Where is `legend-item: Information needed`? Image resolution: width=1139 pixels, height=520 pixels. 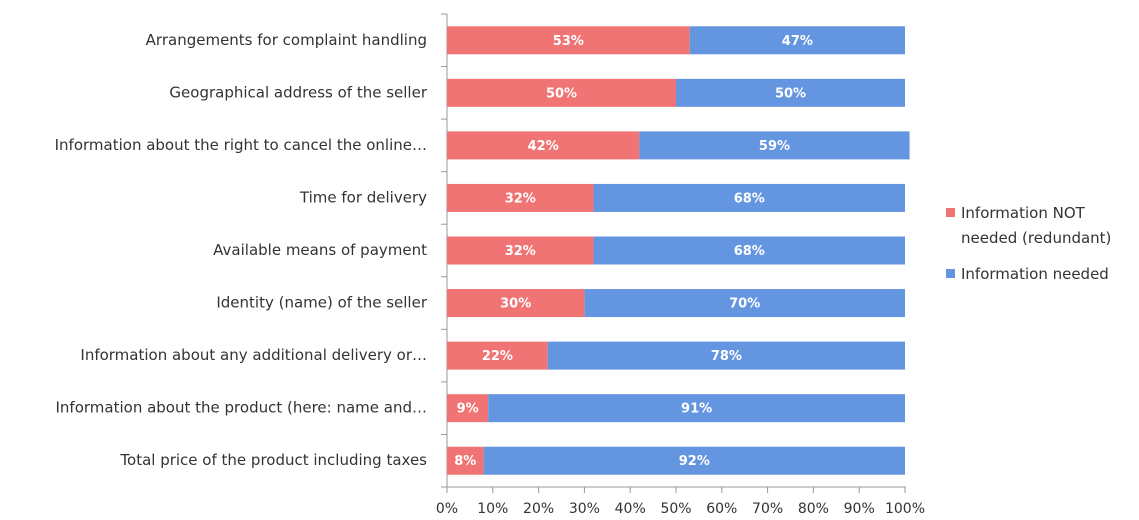 legend-item: Information needed is located at coordinates (1042, 274).